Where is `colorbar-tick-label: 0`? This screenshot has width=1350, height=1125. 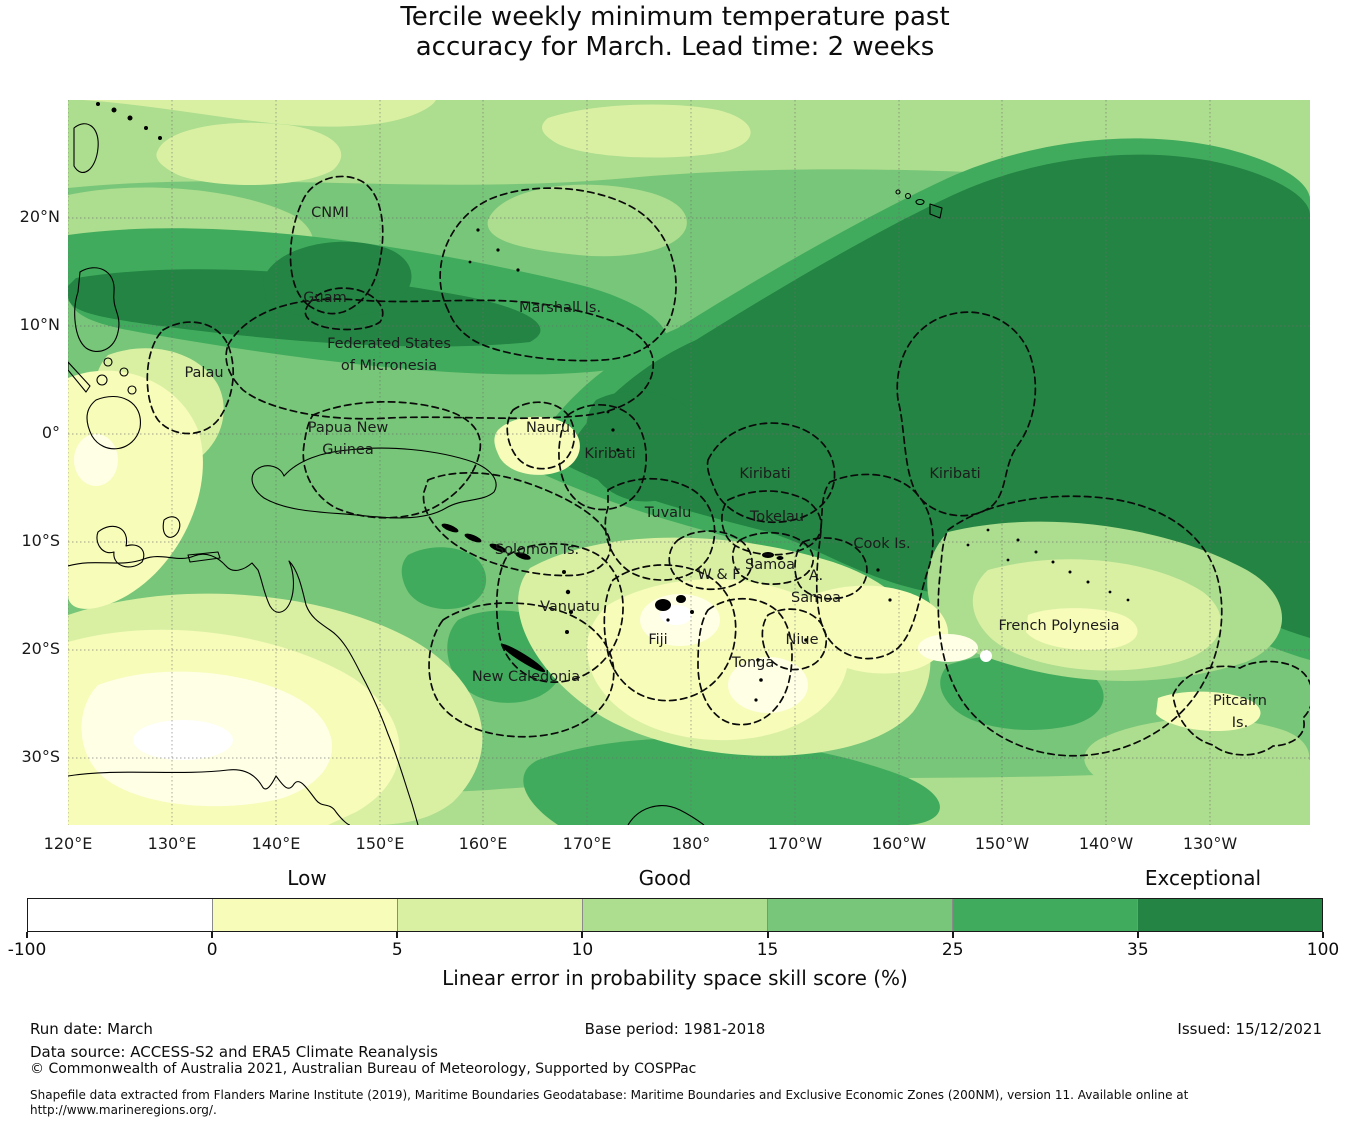 colorbar-tick-label: 0 is located at coordinates (212, 950).